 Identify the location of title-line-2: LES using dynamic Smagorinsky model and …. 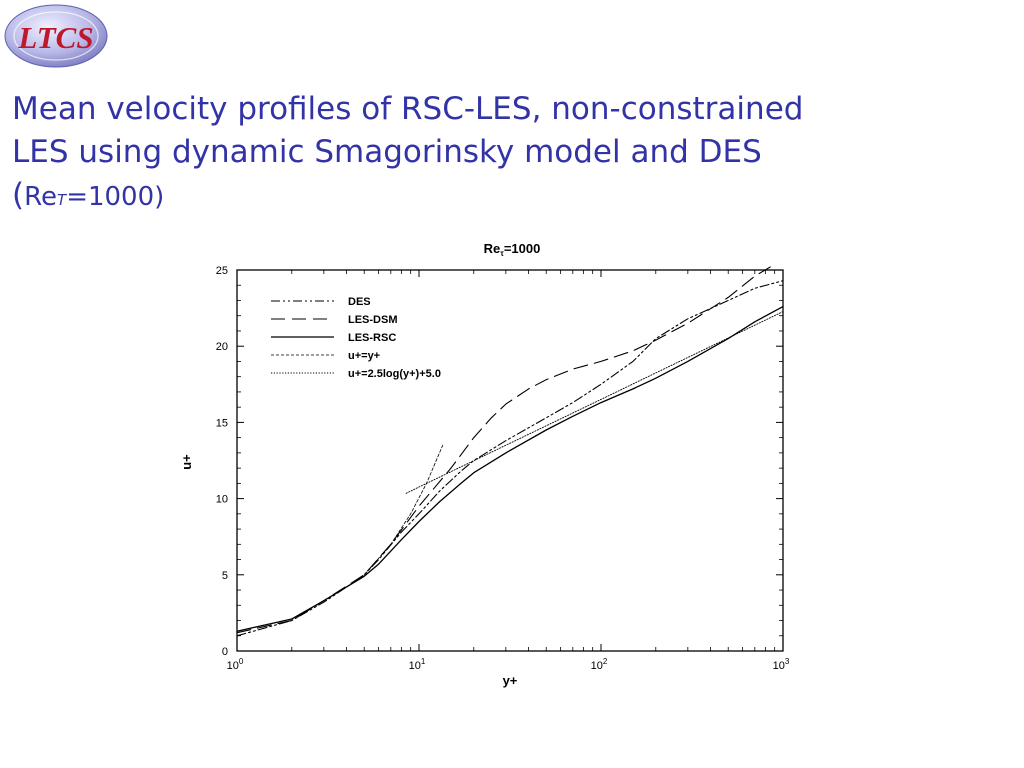
(387, 152).